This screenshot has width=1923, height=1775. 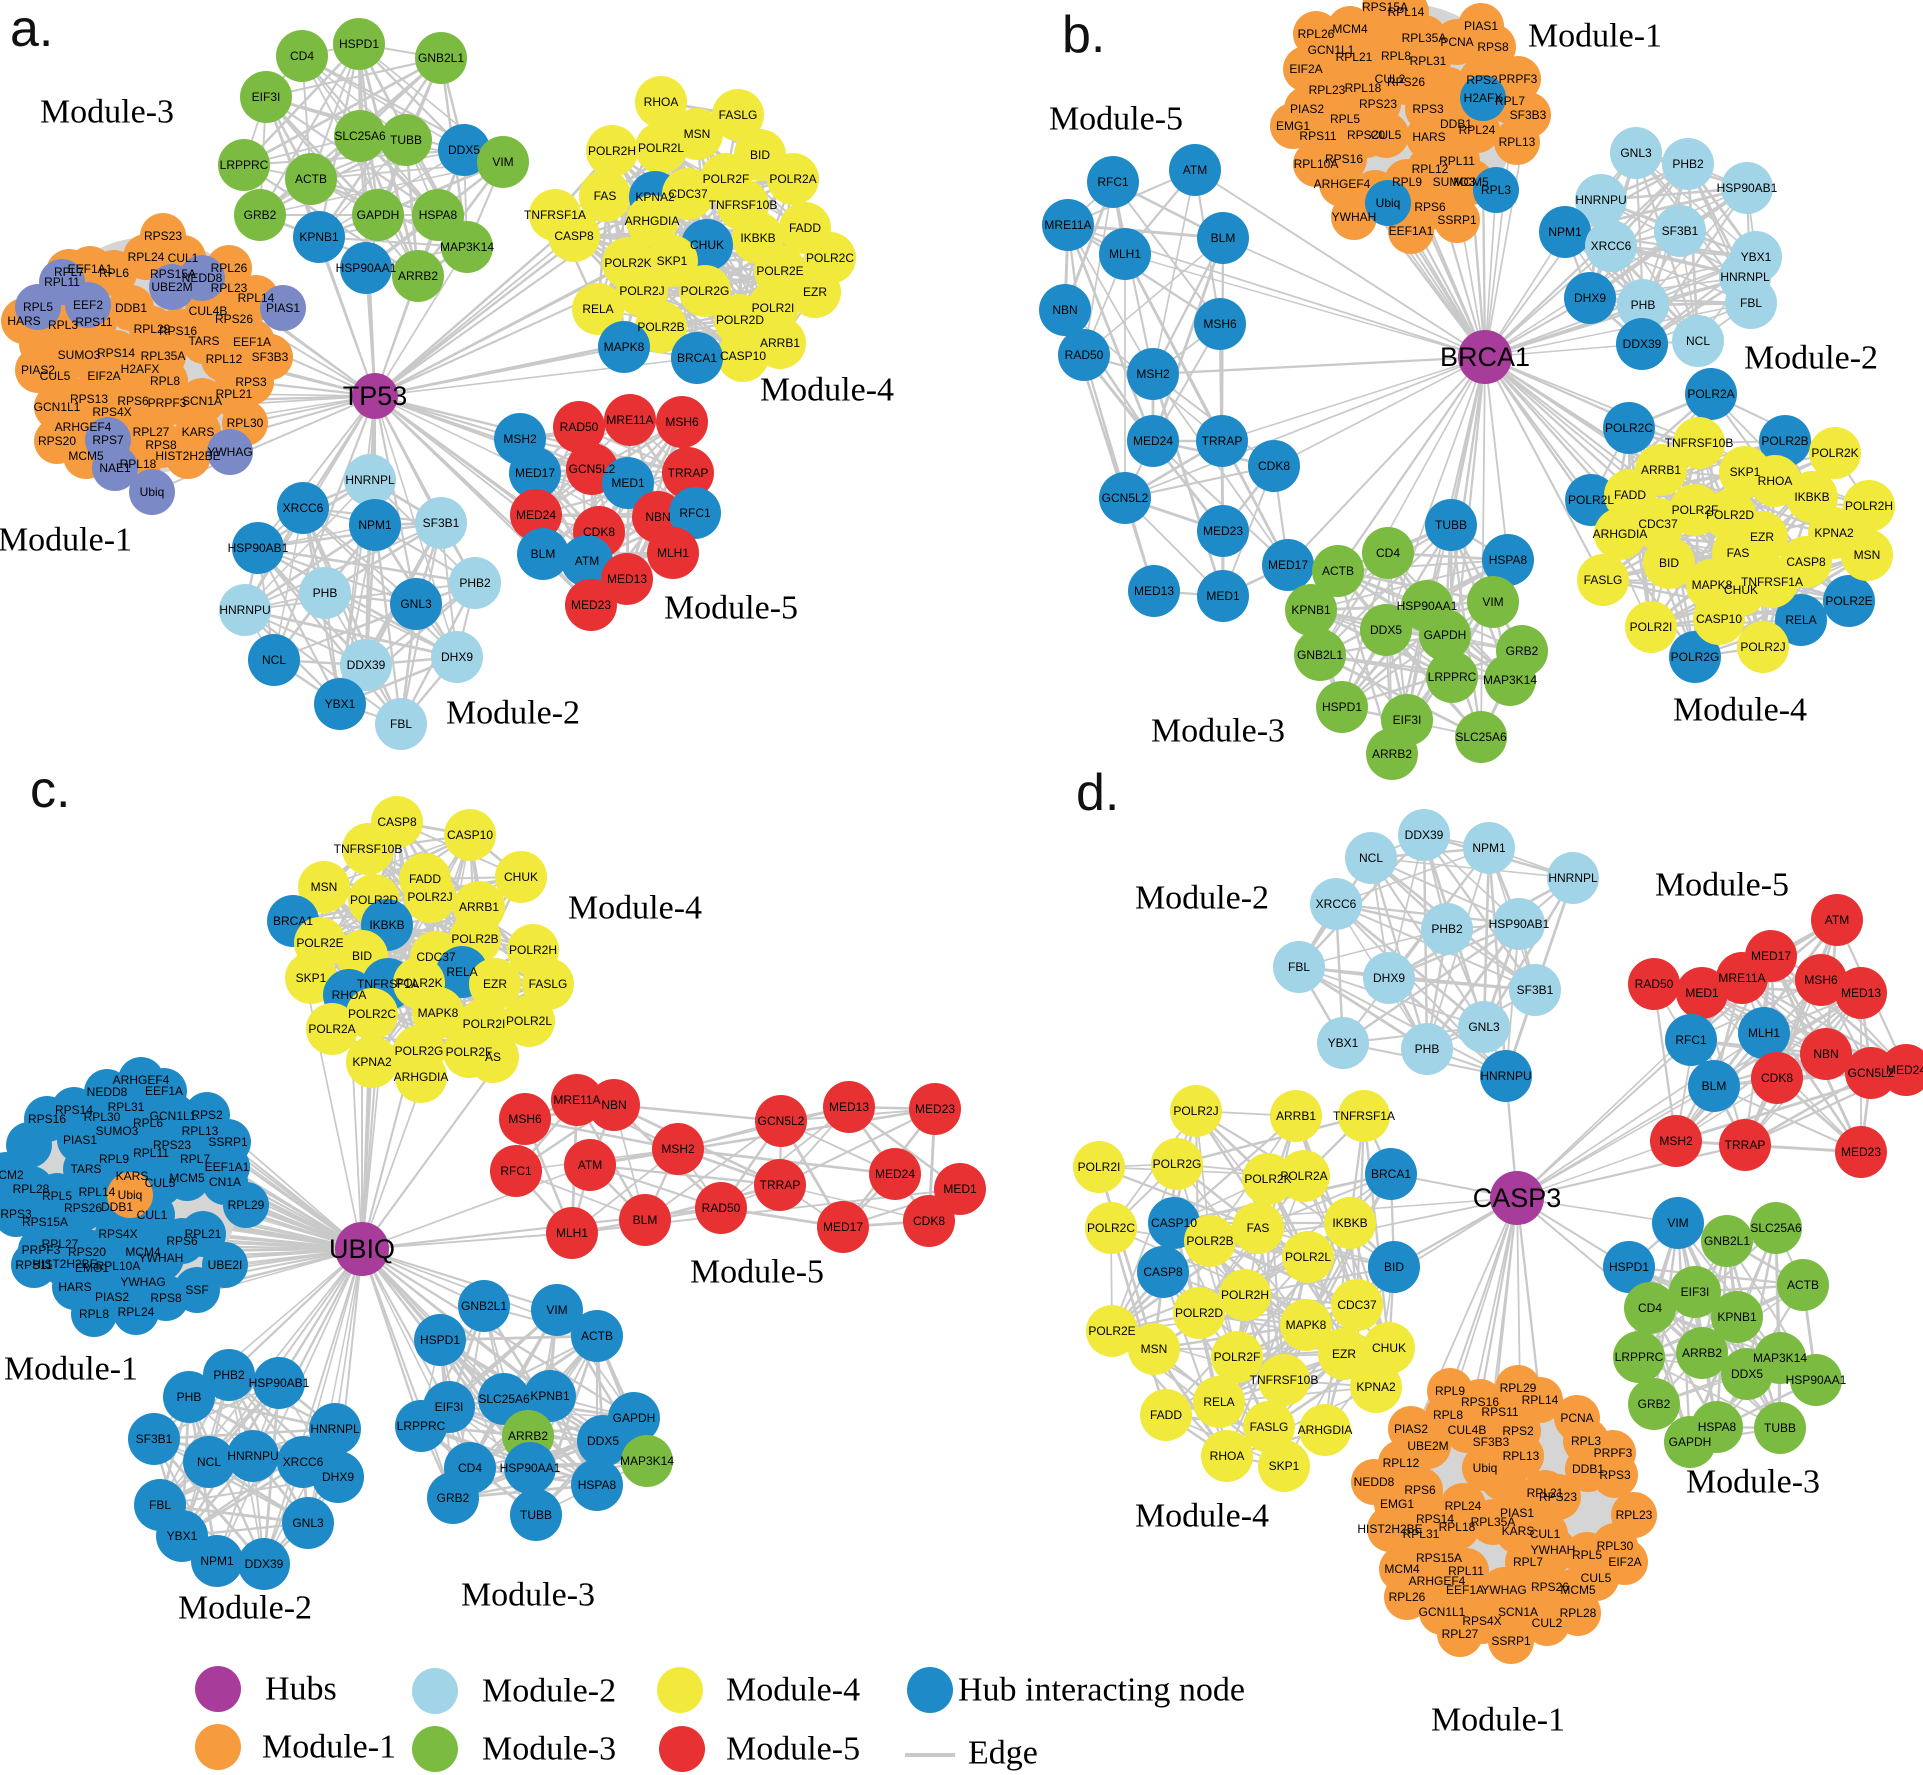 What do you see at coordinates (331, 1029) in the screenshot?
I see `svg-text: POLR2A` at bounding box center [331, 1029].